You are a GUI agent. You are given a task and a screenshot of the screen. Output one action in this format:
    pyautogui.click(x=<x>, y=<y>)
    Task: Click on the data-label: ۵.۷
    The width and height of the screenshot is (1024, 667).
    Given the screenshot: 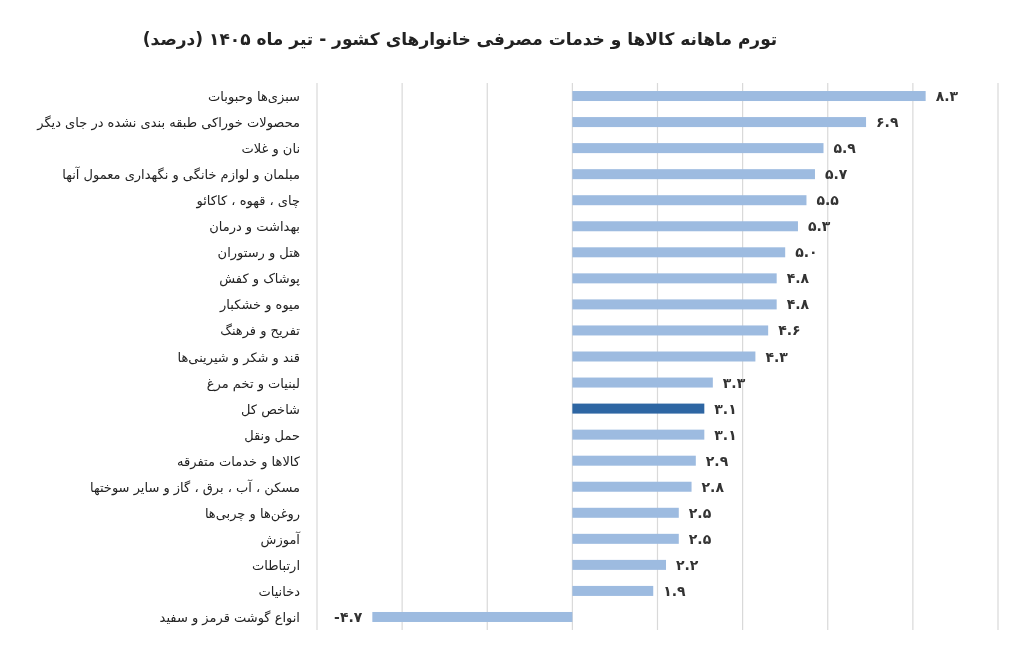 What is the action you would take?
    pyautogui.click(x=836, y=174)
    